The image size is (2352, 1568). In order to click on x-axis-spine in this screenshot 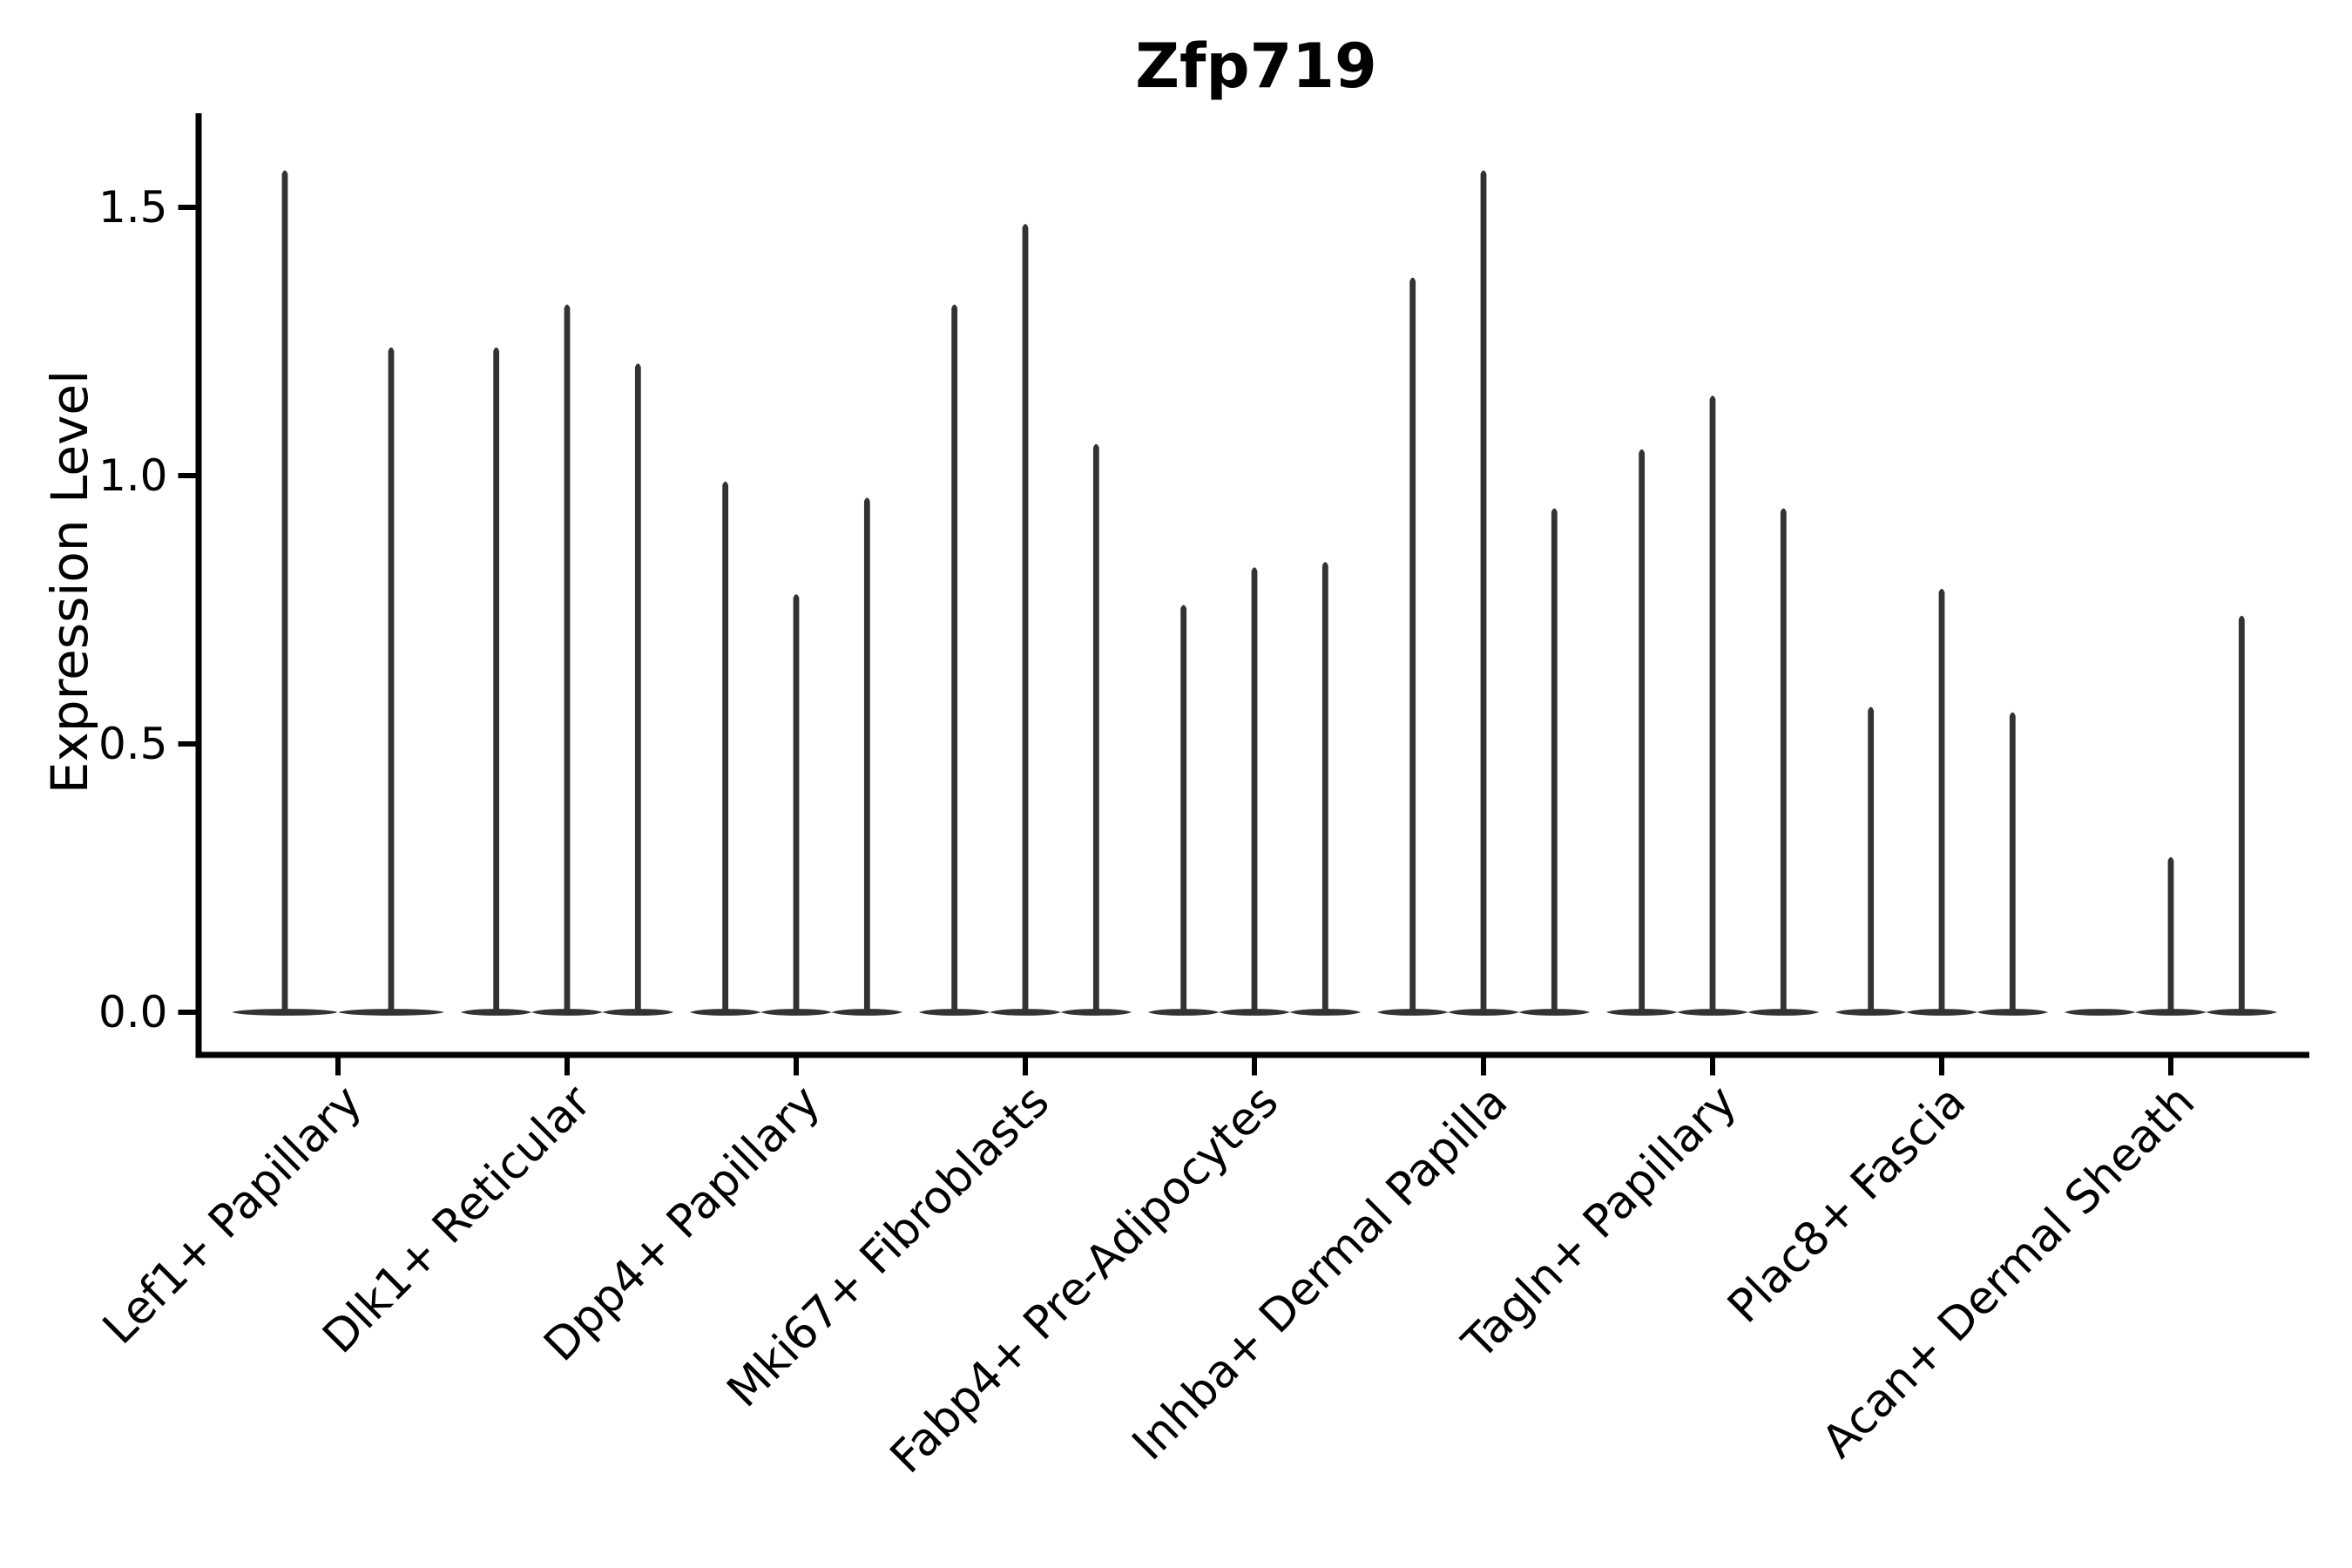, I will do `click(1252, 1054)`.